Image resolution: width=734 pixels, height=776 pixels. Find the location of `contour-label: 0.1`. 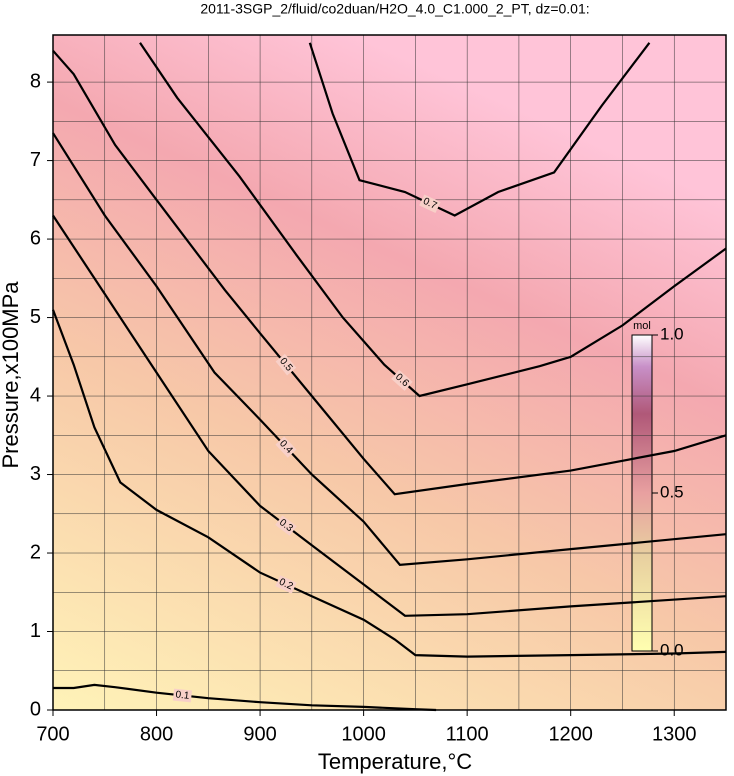

contour-label: 0.1 is located at coordinates (182, 695).